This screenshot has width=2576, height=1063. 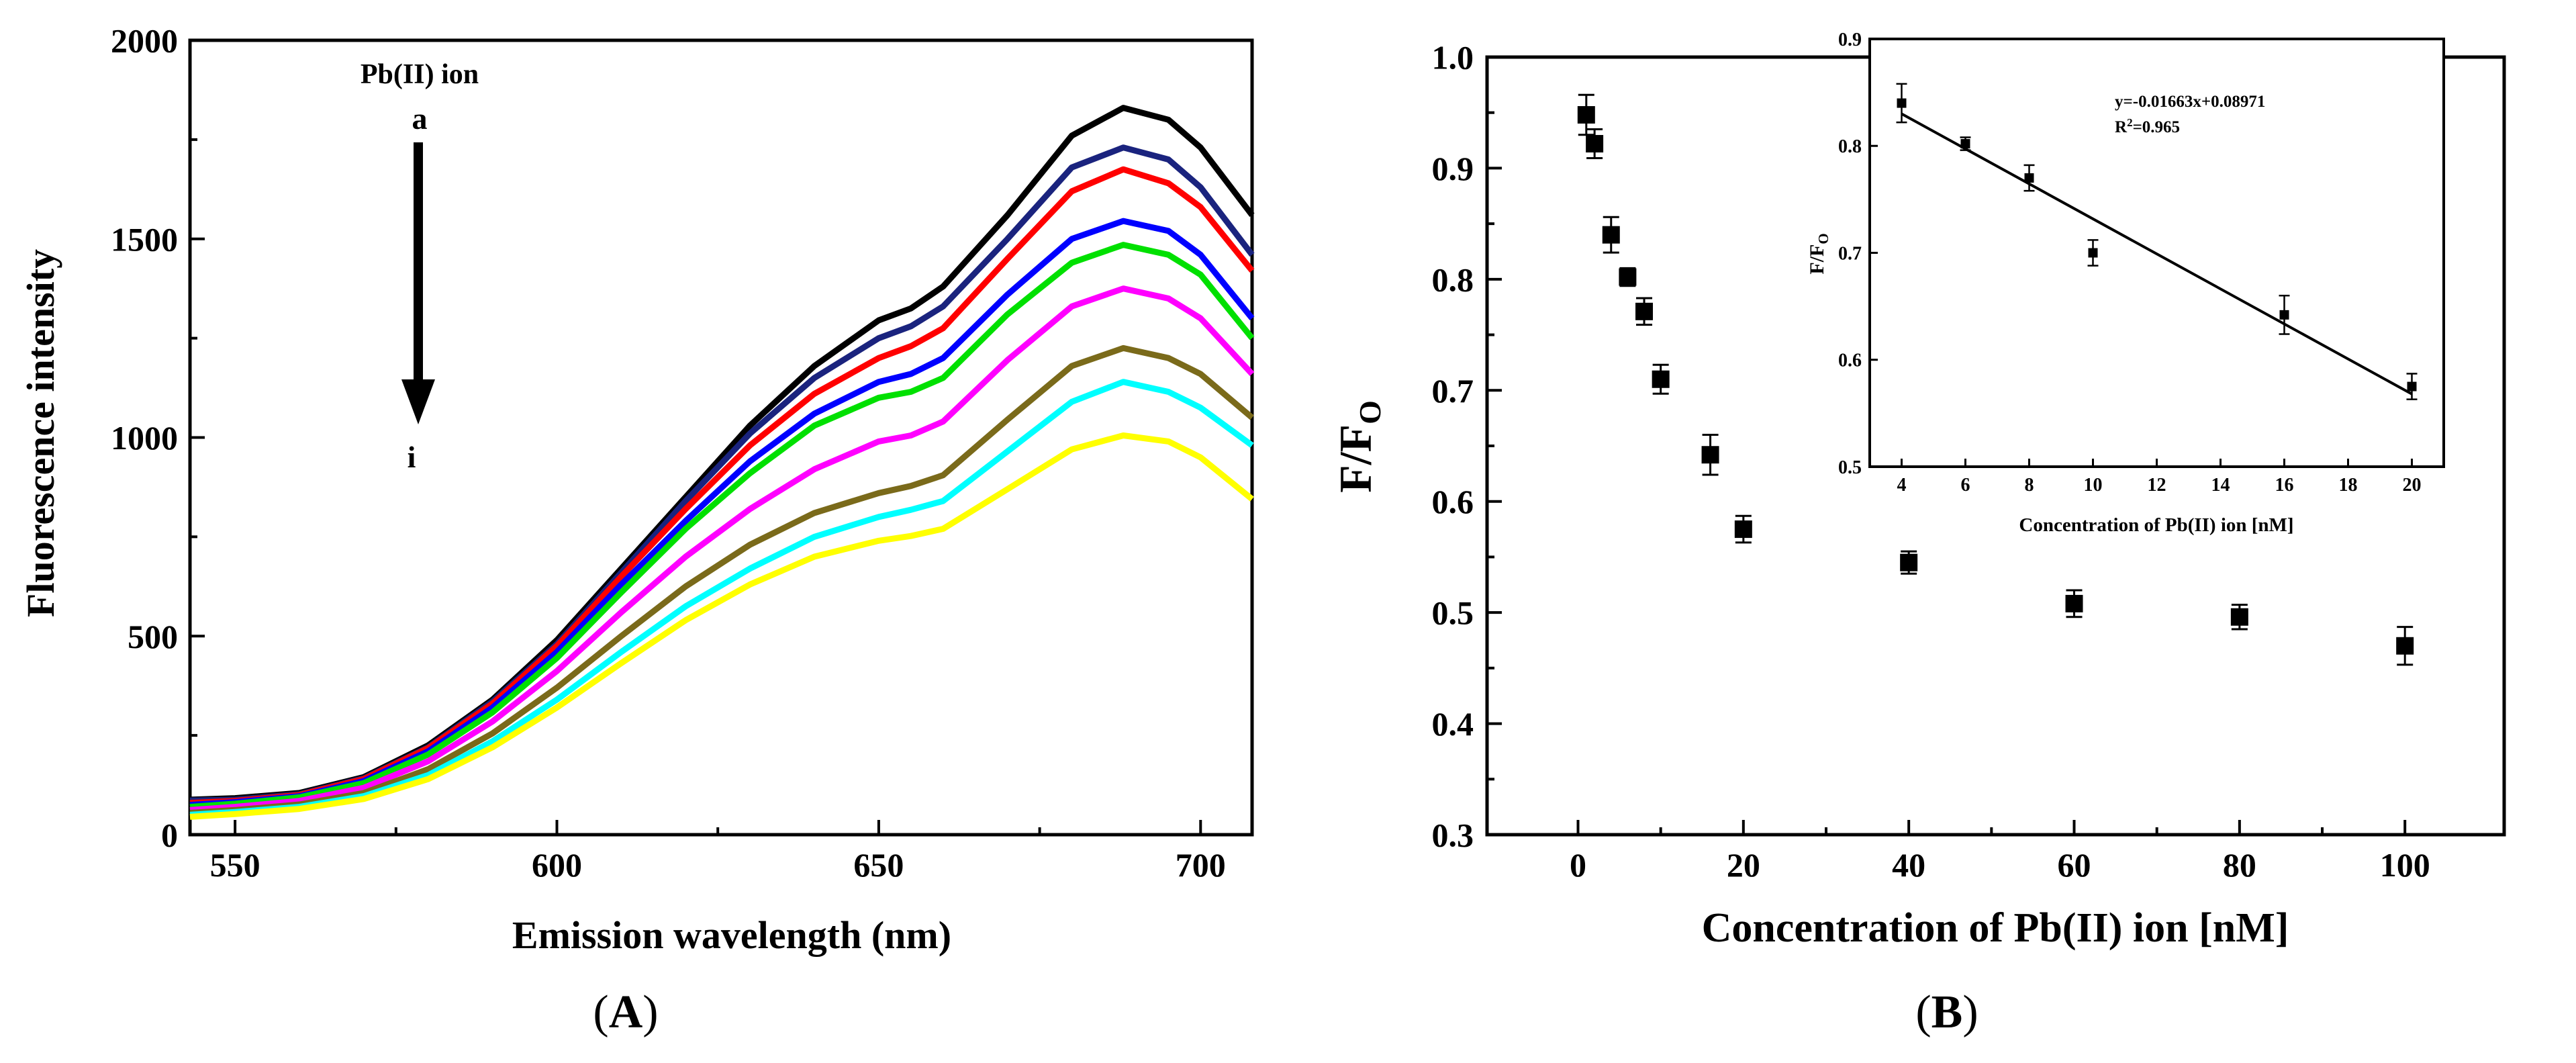 What do you see at coordinates (2121, 127) in the screenshot?
I see `inset-r2-label: R` at bounding box center [2121, 127].